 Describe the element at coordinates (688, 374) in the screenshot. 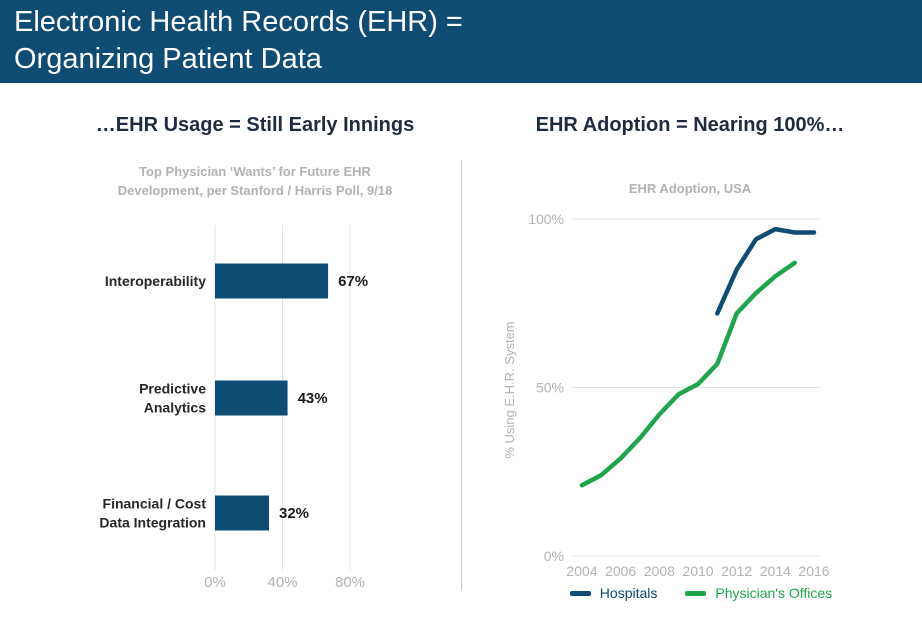

I see `series-line-physician-s-offices` at that location.